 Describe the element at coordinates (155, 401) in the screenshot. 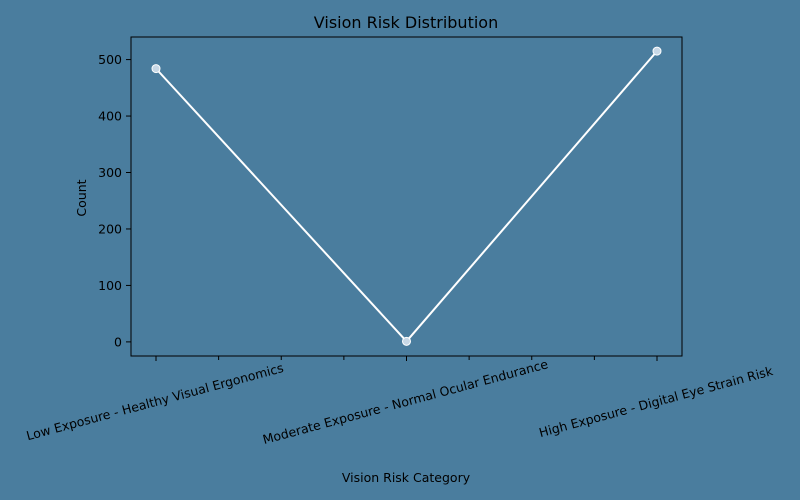

I see `x-tick-label: Low Exposure - Healthy Visual Ergonomics` at that location.